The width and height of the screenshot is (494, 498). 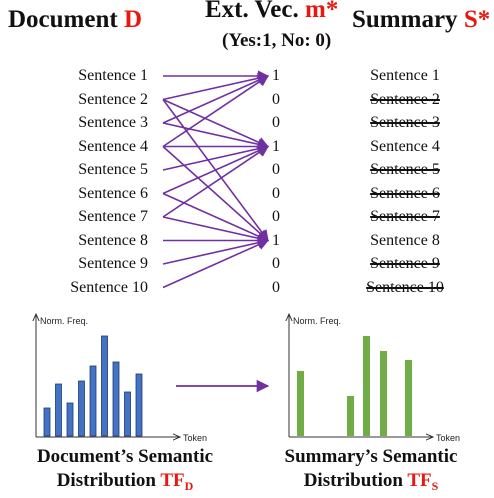 What do you see at coordinates (113, 240) in the screenshot?
I see `document-sentence: Sentence 8` at bounding box center [113, 240].